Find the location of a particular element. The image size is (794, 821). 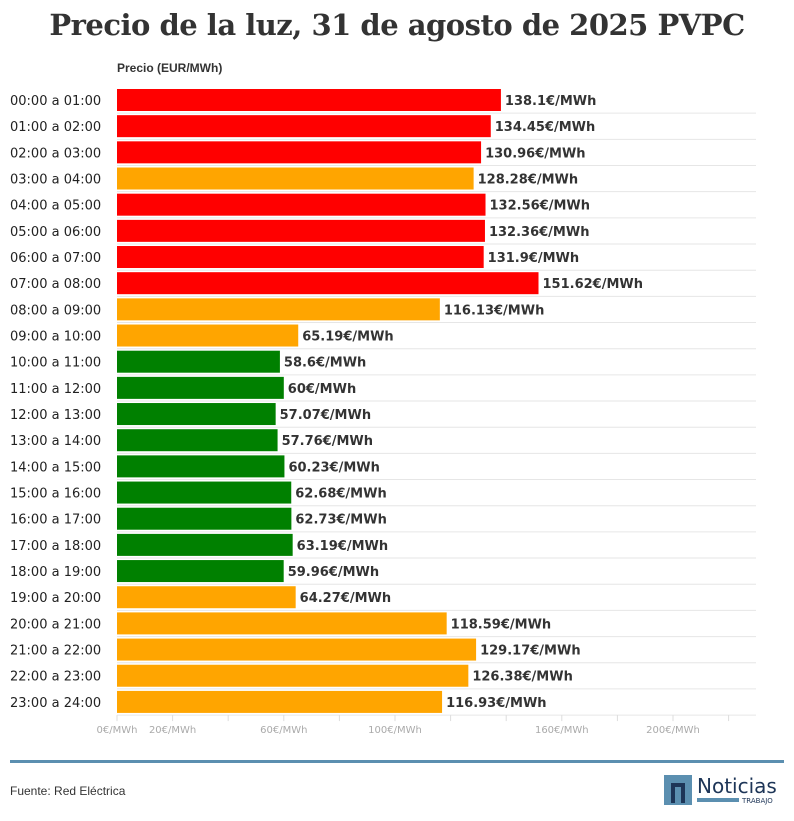

category-label: 07:00 a 08:00 is located at coordinates (55, 284).